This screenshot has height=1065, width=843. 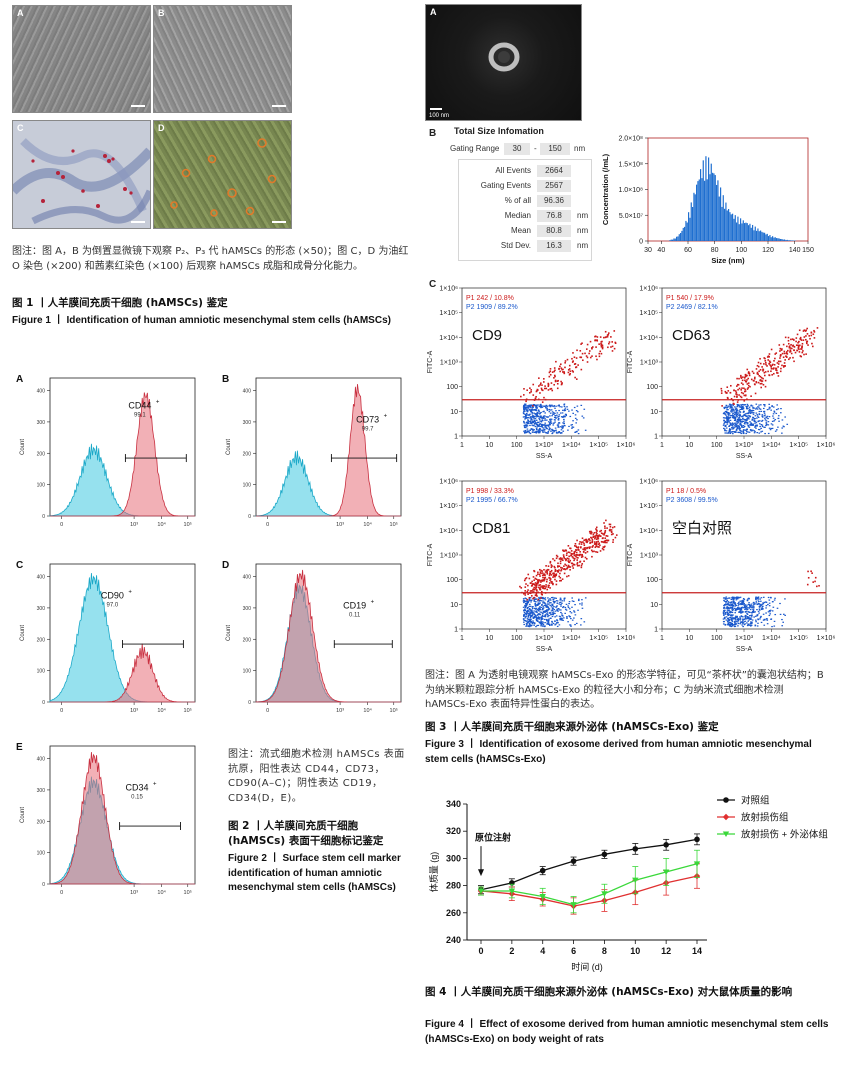 What do you see at coordinates (122, 818) in the screenshot?
I see `marker-curve` at bounding box center [122, 818].